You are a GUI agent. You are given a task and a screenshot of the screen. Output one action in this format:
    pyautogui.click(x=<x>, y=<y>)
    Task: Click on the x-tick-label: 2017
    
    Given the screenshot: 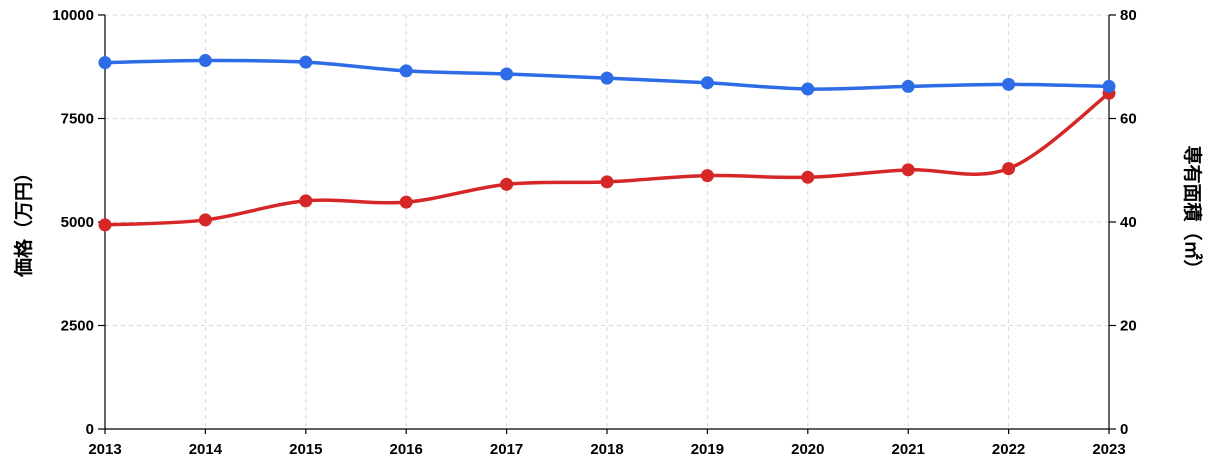 What is the action you would take?
    pyautogui.click(x=506, y=449)
    